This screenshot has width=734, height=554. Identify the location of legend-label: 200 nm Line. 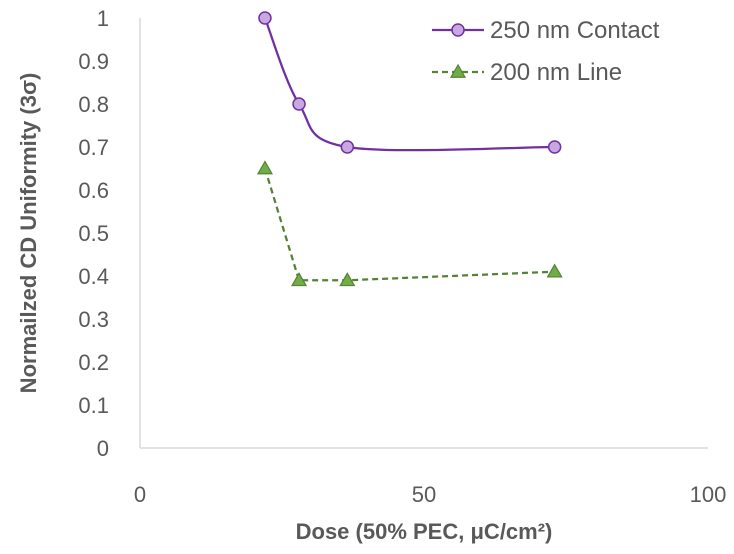
(556, 72).